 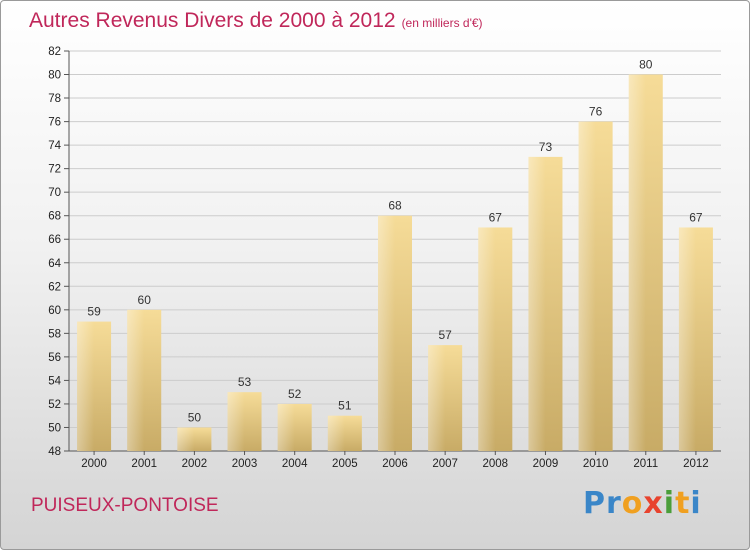 I want to click on y-tick-label: 62, so click(x=54, y=287).